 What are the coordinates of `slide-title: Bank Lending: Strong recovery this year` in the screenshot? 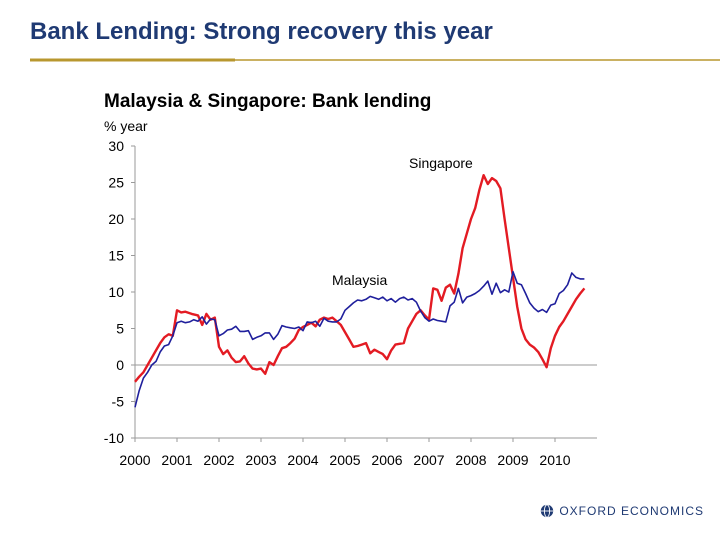 It's located at (261, 31).